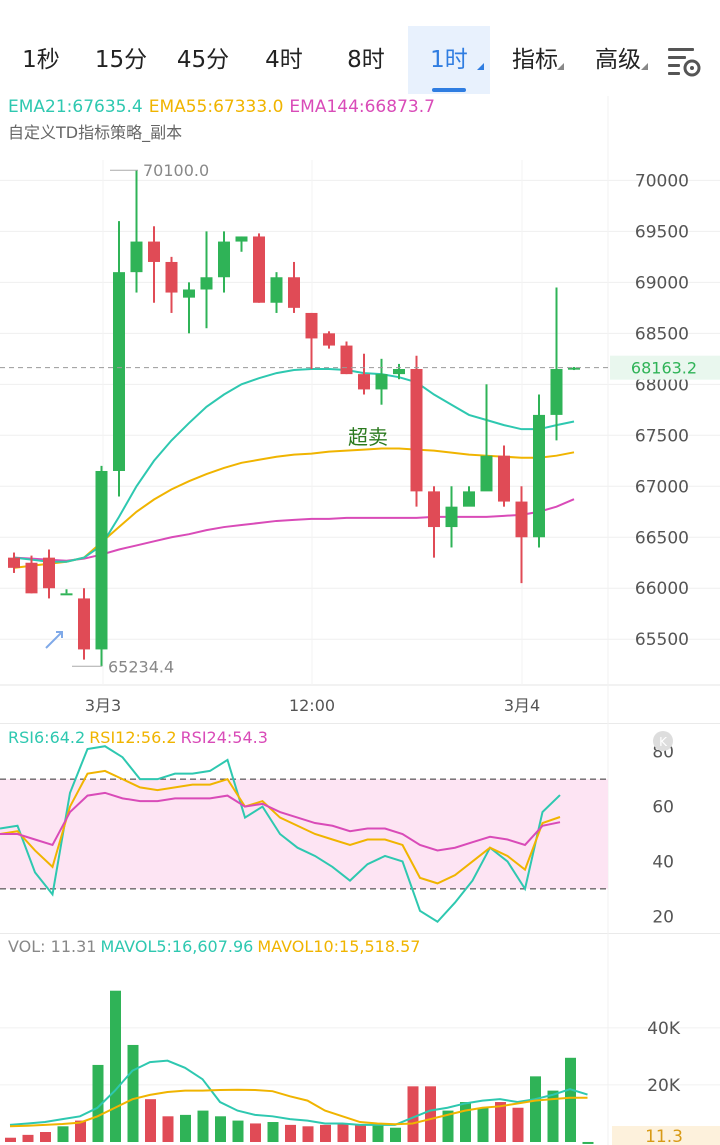  Describe the element at coordinates (121, 60) in the screenshot. I see `tab-15m: 15分` at that location.